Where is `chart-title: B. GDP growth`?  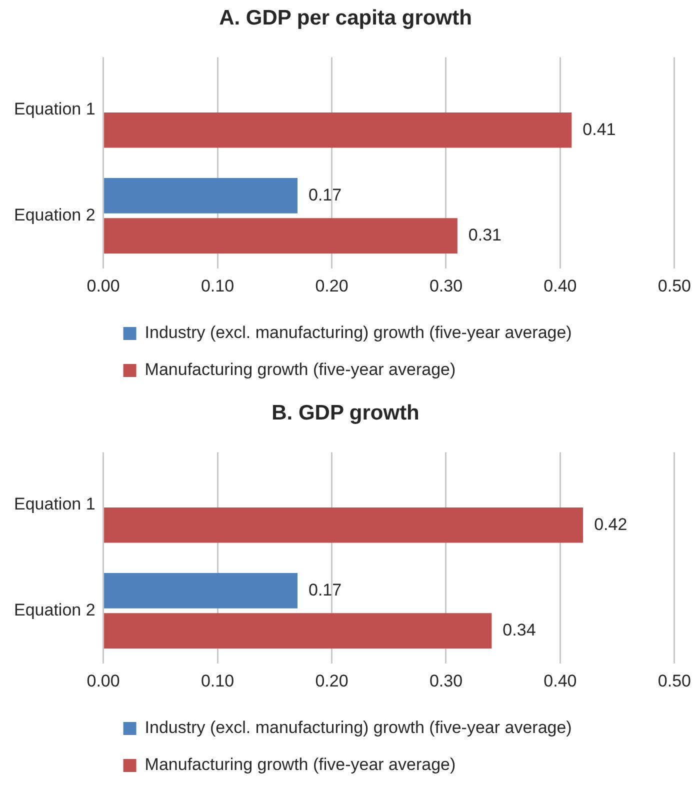
chart-title: B. GDP growth is located at coordinates (346, 412).